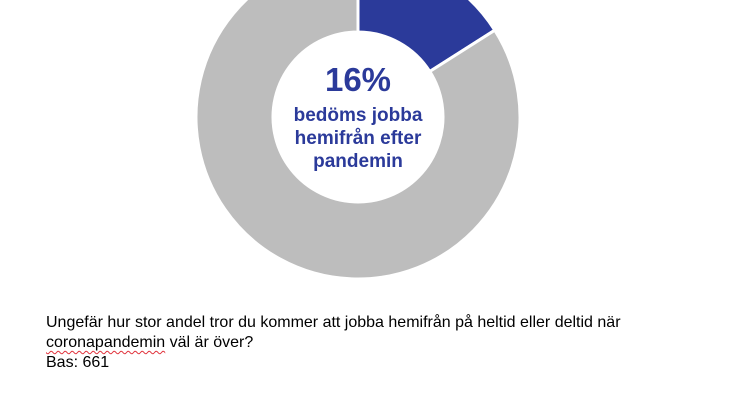 This screenshot has height=419, width=746. Describe the element at coordinates (106, 342) in the screenshot. I see `spellcheck-word: coronapandemin` at that location.